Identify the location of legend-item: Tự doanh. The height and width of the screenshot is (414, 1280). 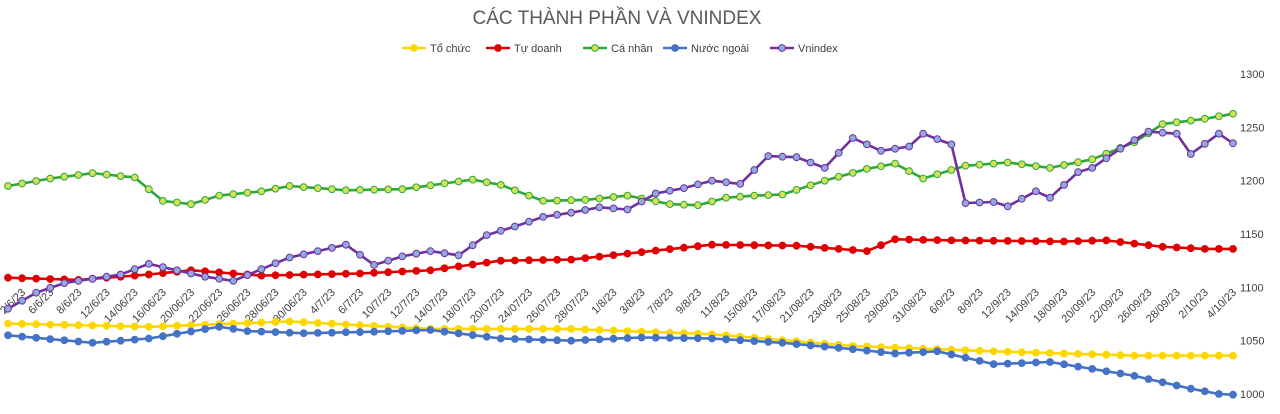
(524, 49).